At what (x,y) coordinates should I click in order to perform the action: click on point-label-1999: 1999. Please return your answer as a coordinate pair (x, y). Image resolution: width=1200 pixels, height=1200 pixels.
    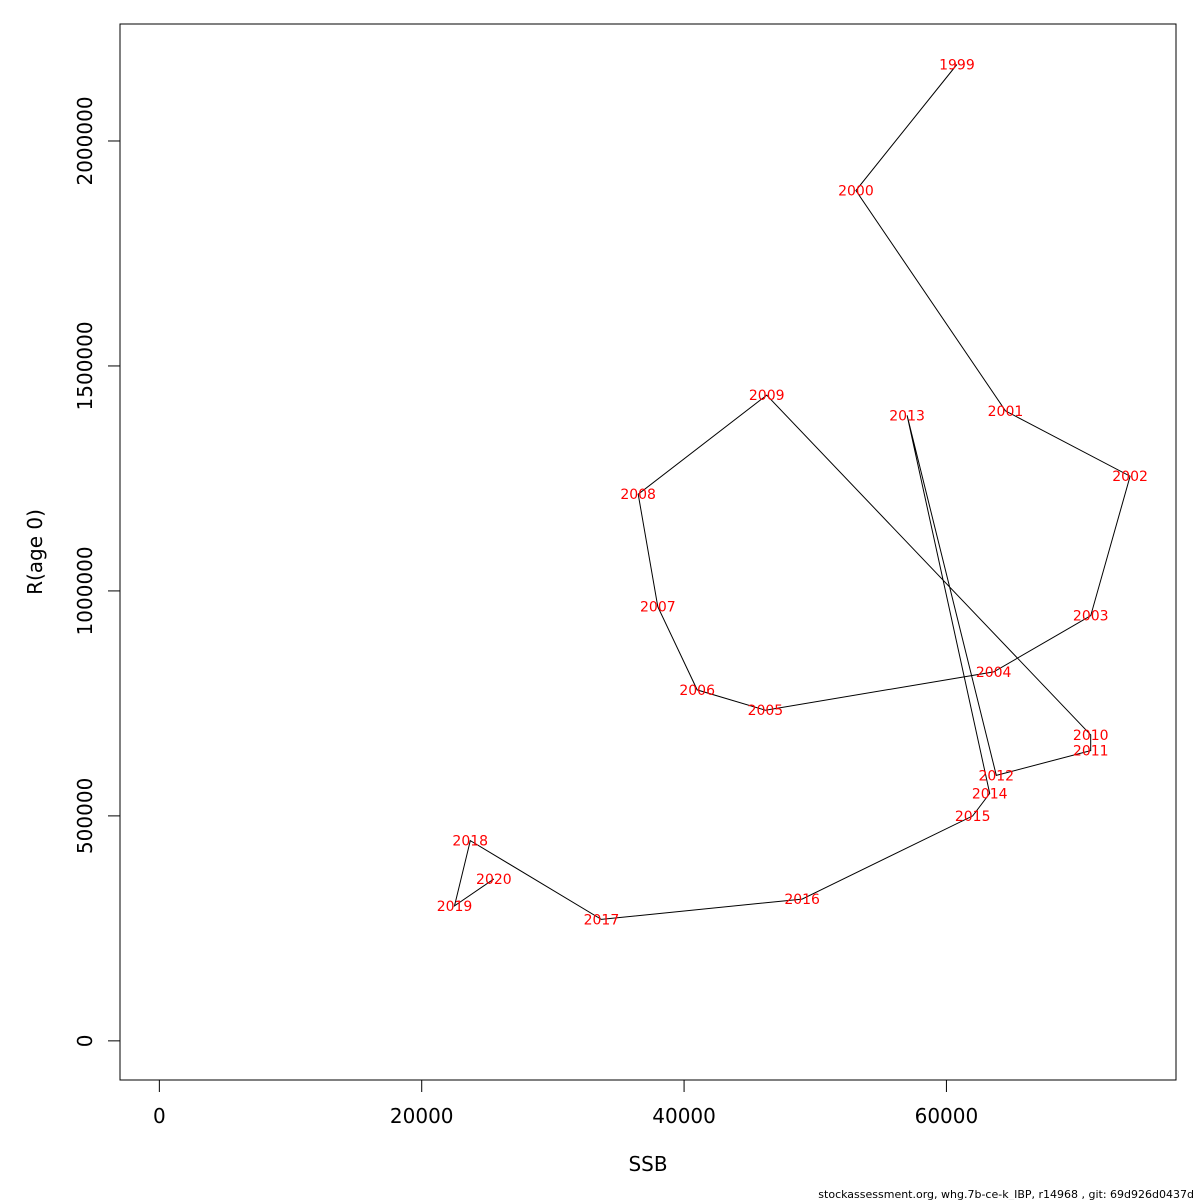
    Looking at the image, I should click on (957, 65).